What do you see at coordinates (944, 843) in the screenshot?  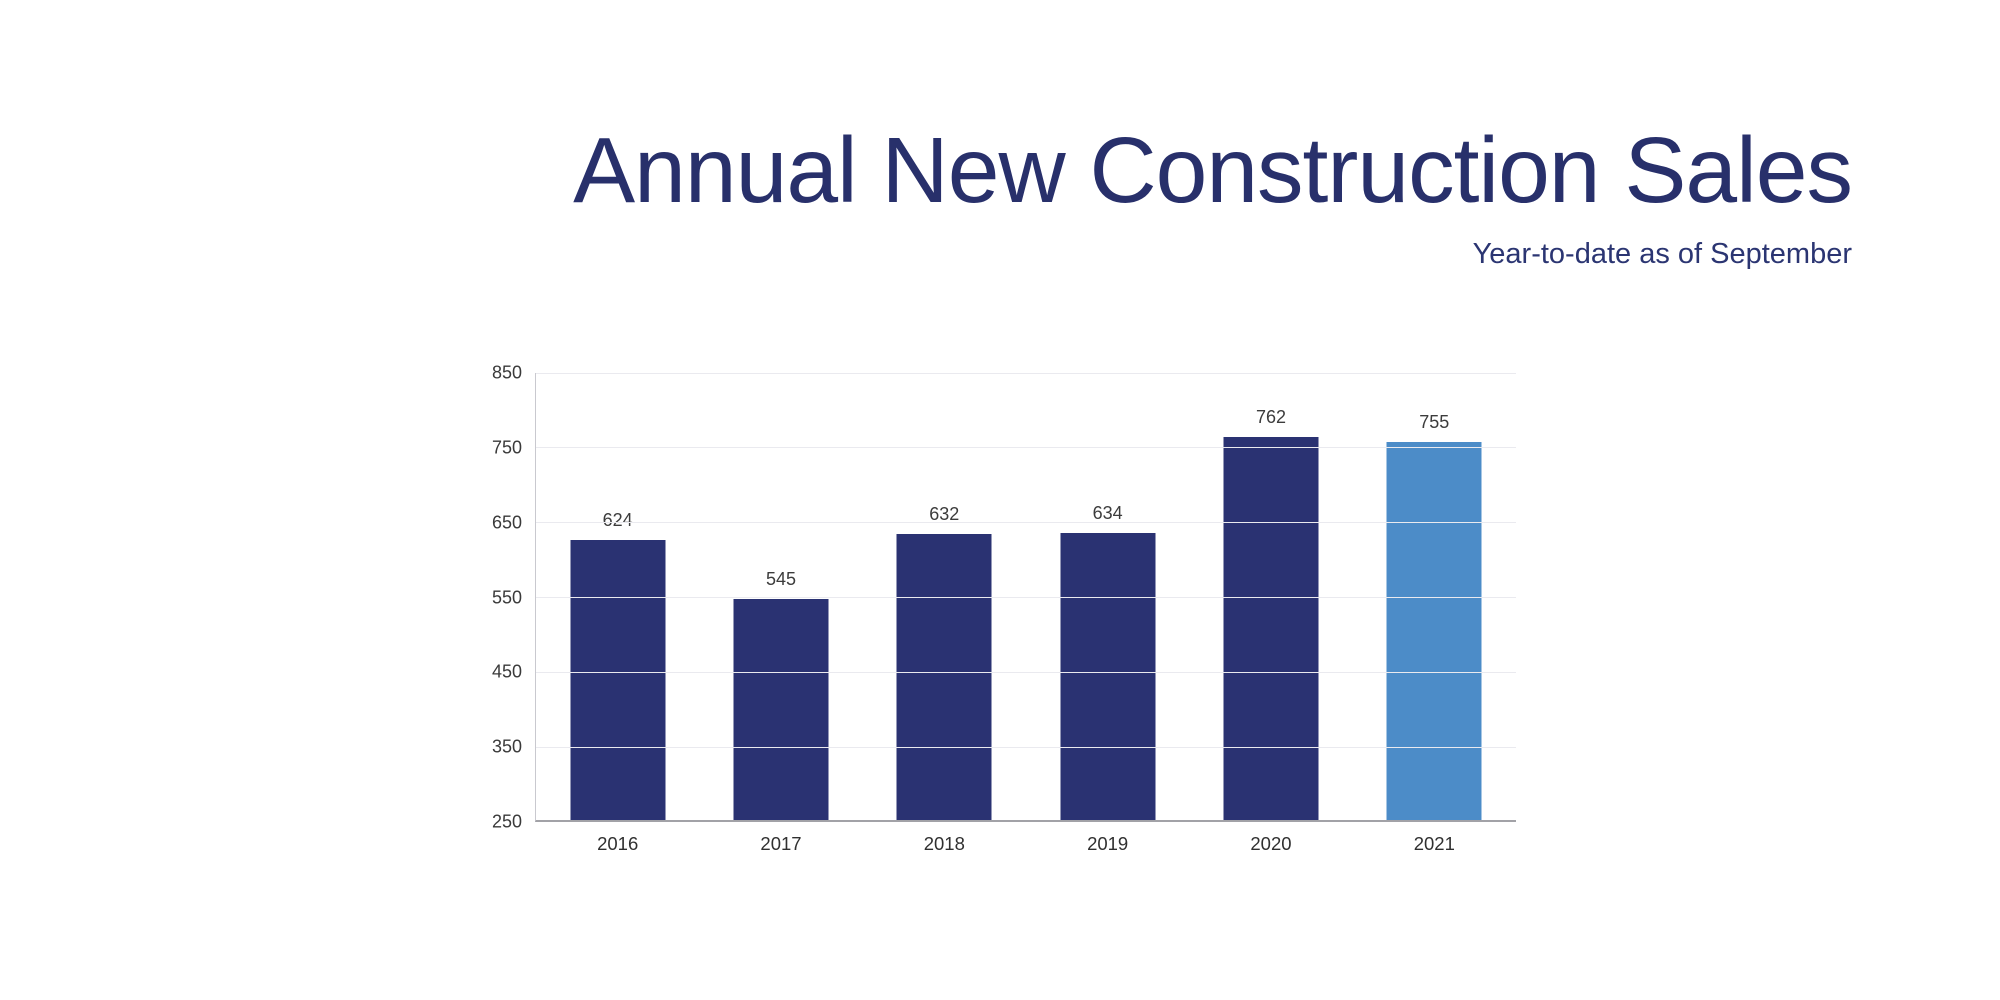 I see `x-axis-label-2018: 2018` at bounding box center [944, 843].